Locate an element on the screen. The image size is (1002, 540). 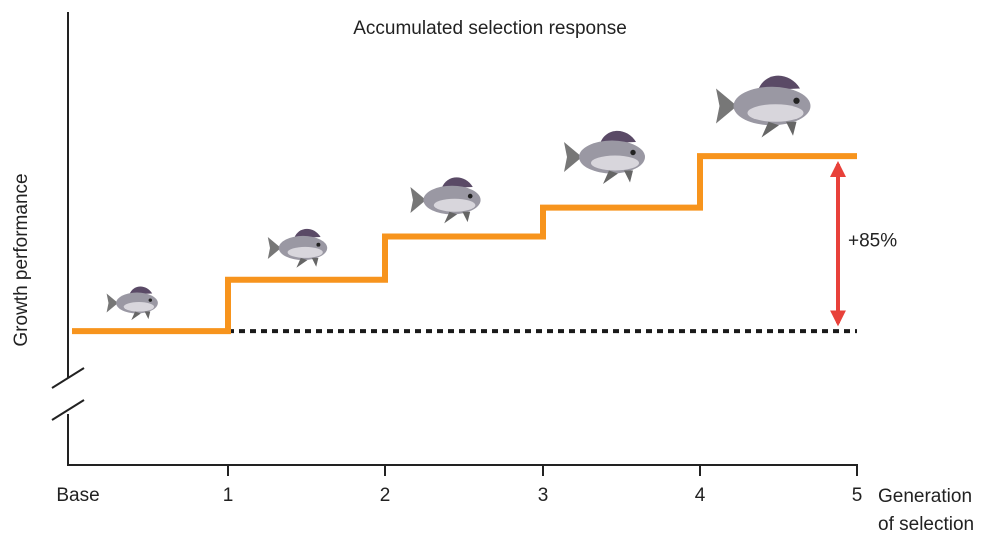
annotation: +85% is located at coordinates (872, 241).